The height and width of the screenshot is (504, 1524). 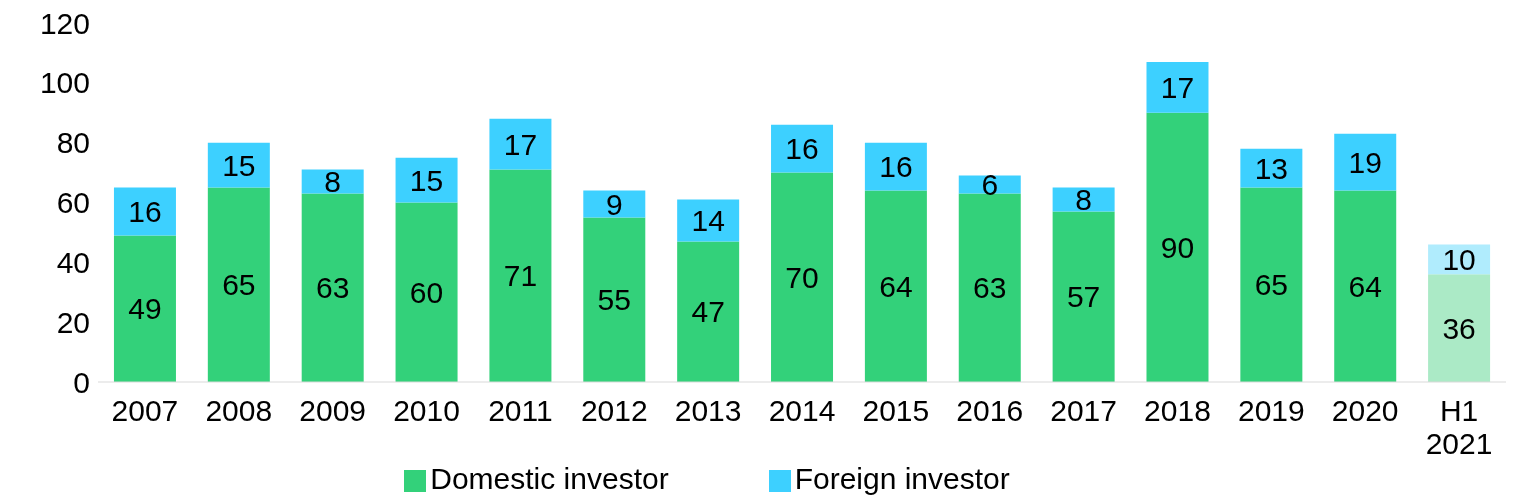 I want to click on data-label: 70, so click(x=802, y=277).